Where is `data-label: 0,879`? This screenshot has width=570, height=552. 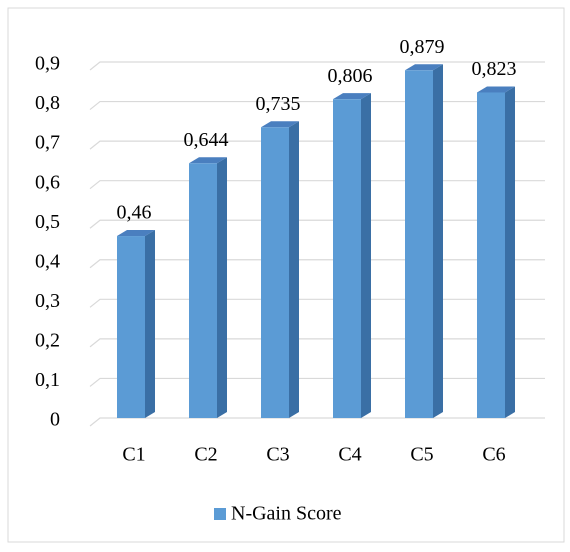 data-label: 0,879 is located at coordinates (422, 47).